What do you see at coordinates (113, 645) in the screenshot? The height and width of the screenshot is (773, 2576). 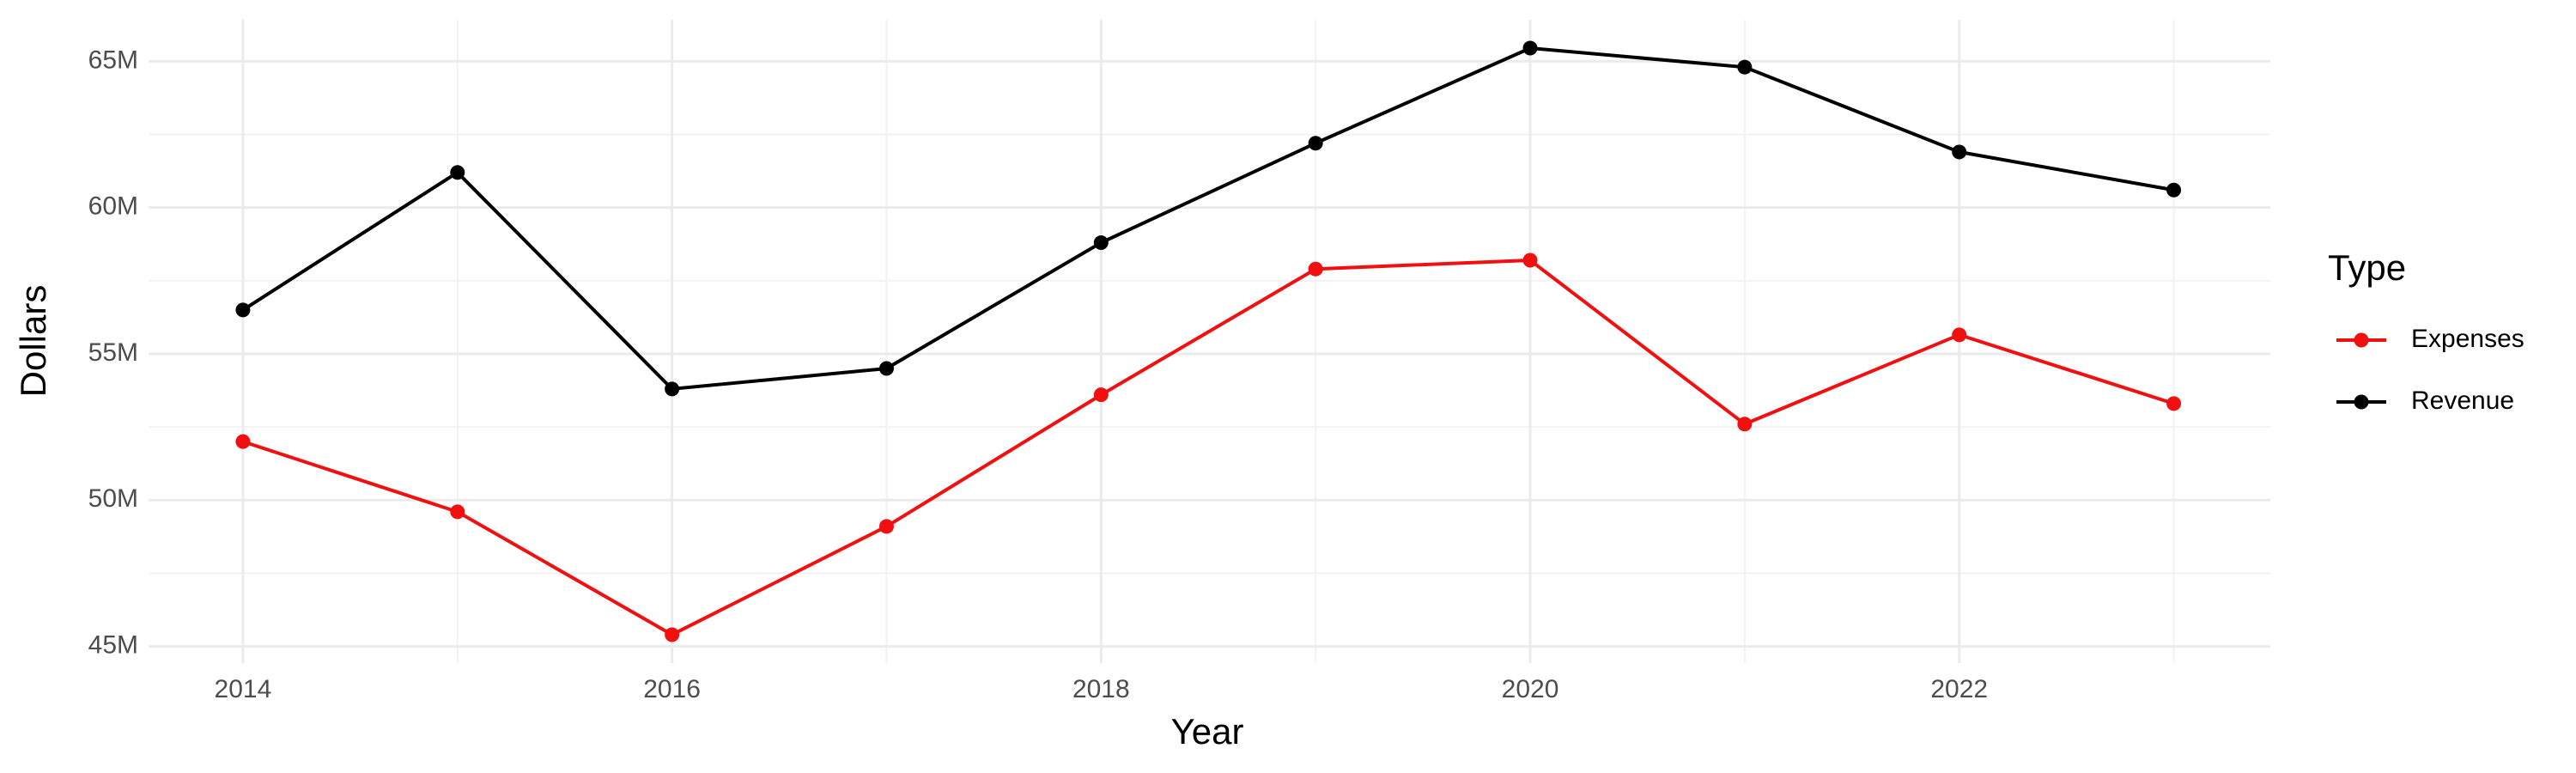 I see `y-tick-label: 45M` at bounding box center [113, 645].